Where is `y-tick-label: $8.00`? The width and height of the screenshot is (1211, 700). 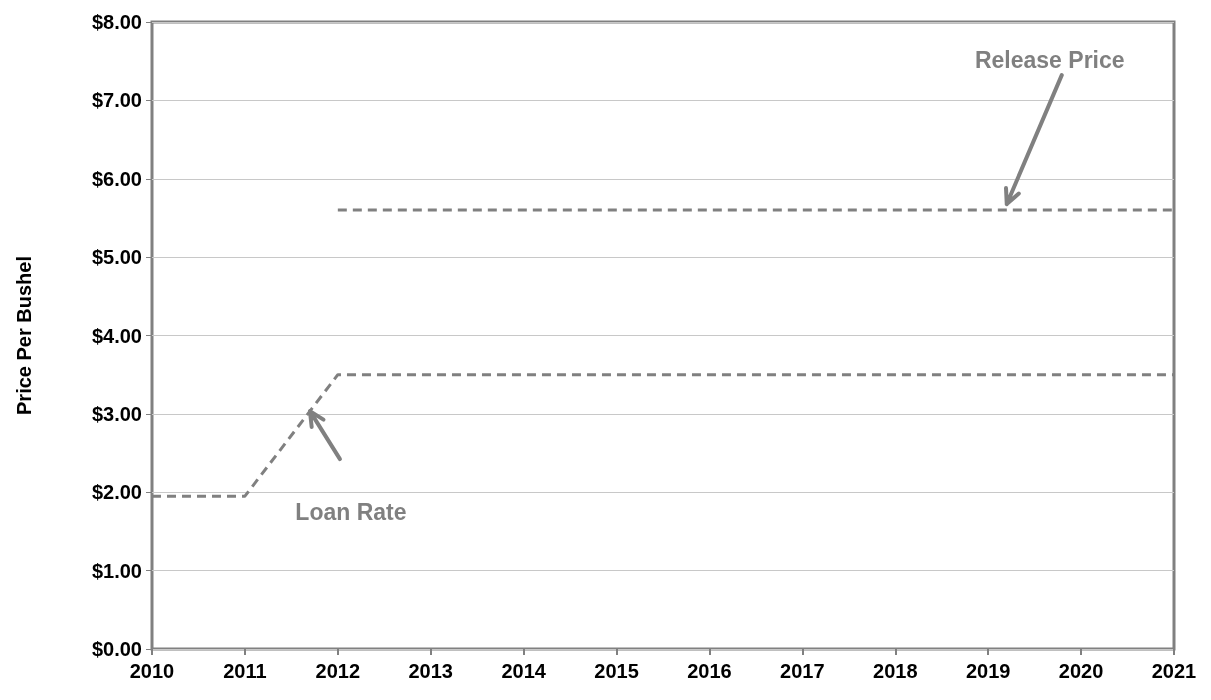
y-tick-label: $8.00 is located at coordinates (116, 22).